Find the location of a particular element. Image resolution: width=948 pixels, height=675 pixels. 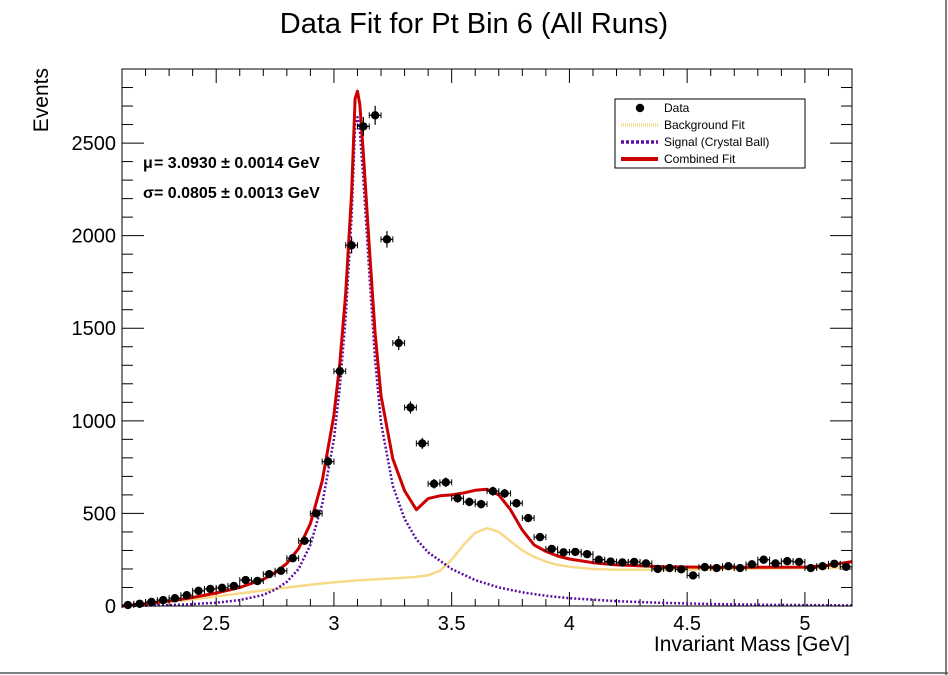

y-tick-label: 0 is located at coordinates (110, 607).